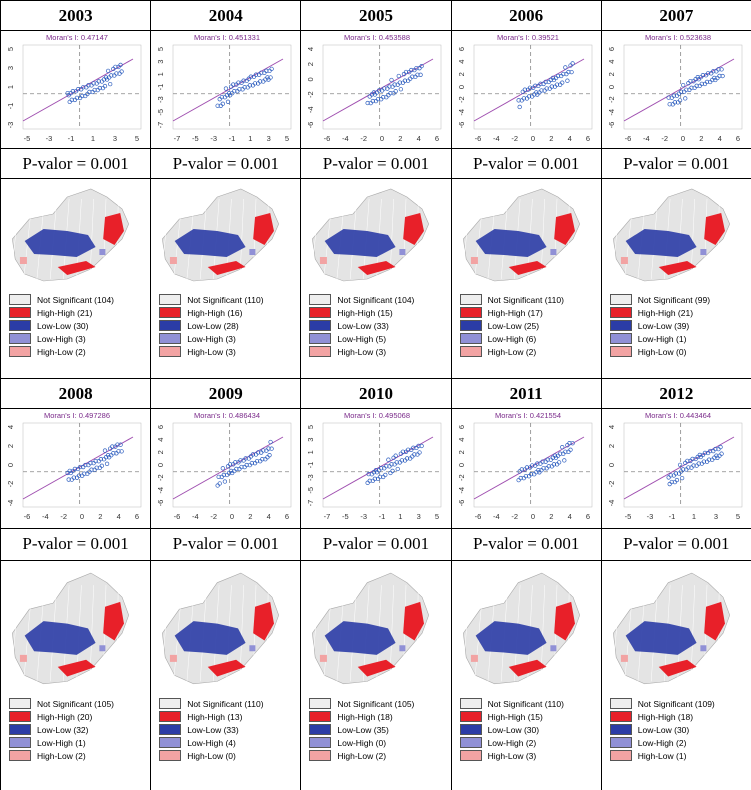  I want to click on legend-label: High-High (18), so click(665, 716).